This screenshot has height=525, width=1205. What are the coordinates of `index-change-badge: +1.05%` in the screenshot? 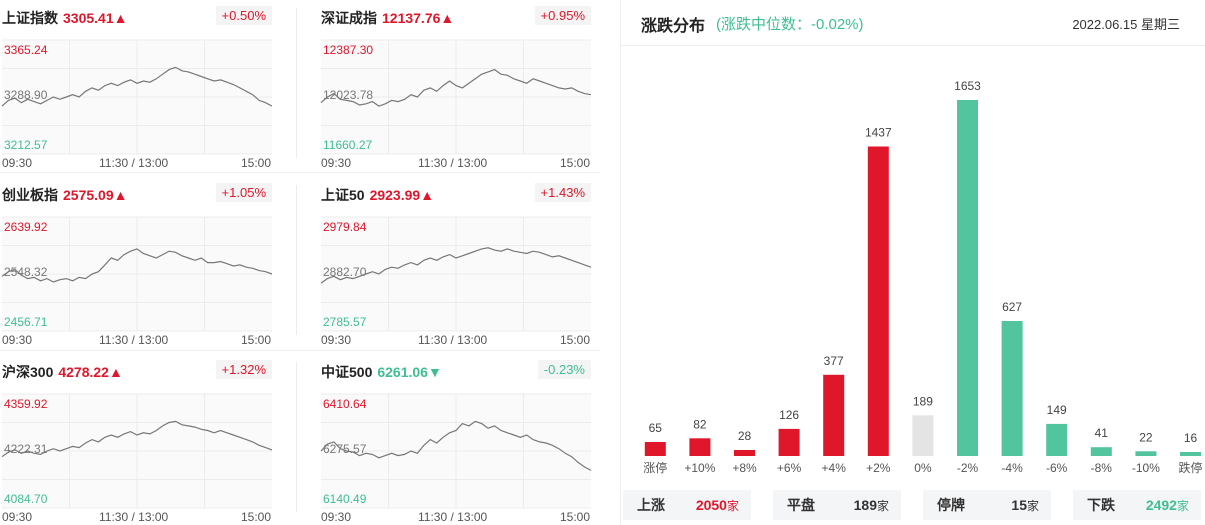 It's located at (243, 192).